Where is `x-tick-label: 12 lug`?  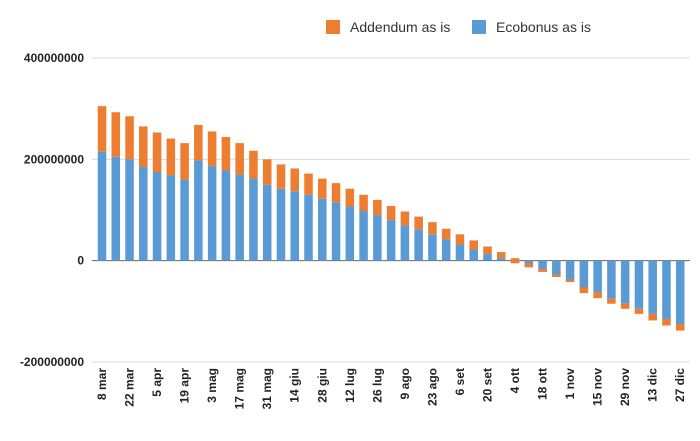
x-tick-label: 12 lug is located at coordinates (350, 385).